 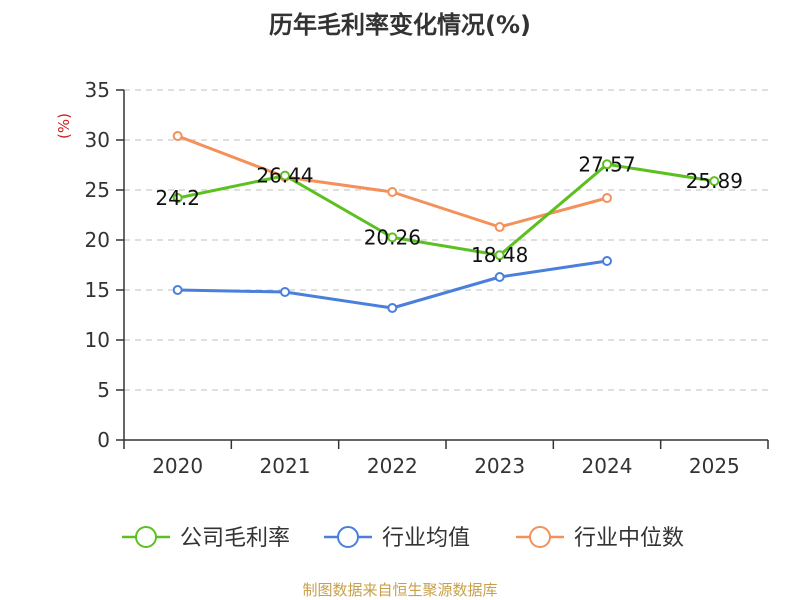 I want to click on y-tick-label: 10, so click(x=97, y=340).